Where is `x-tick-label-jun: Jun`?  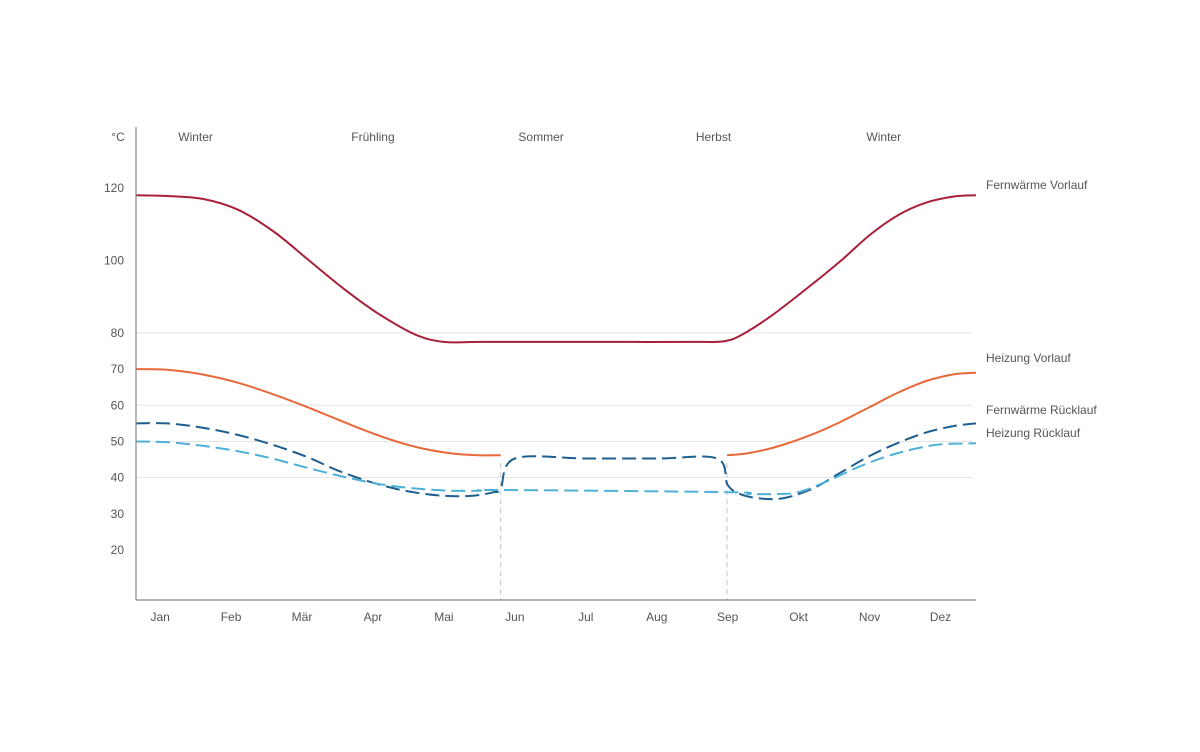
x-tick-label-jun: Jun is located at coordinates (514, 617).